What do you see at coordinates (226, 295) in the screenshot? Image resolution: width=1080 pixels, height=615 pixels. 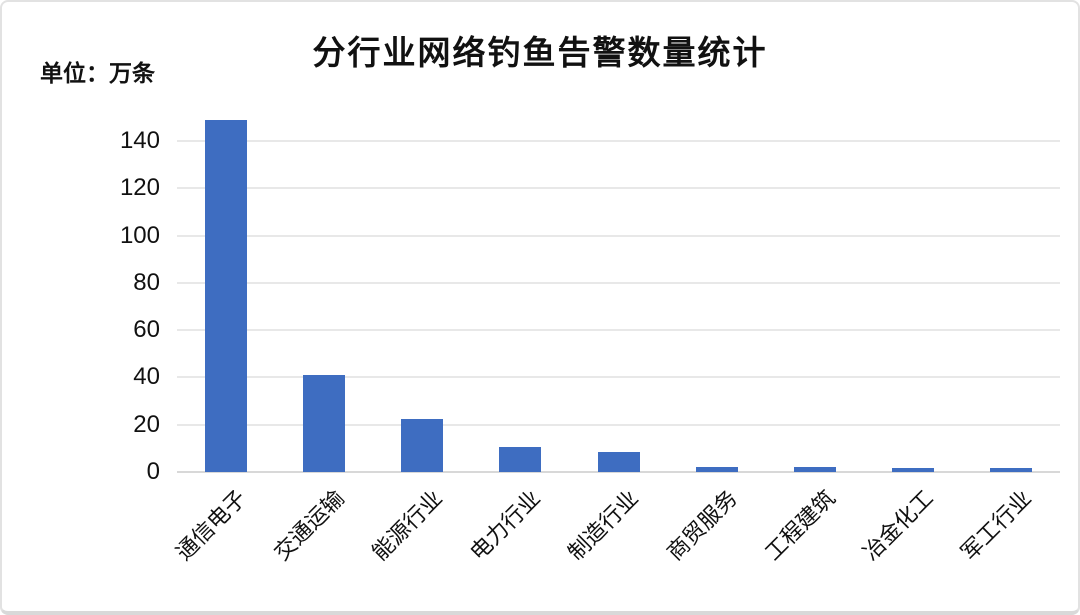 I see `bar-通信电子` at bounding box center [226, 295].